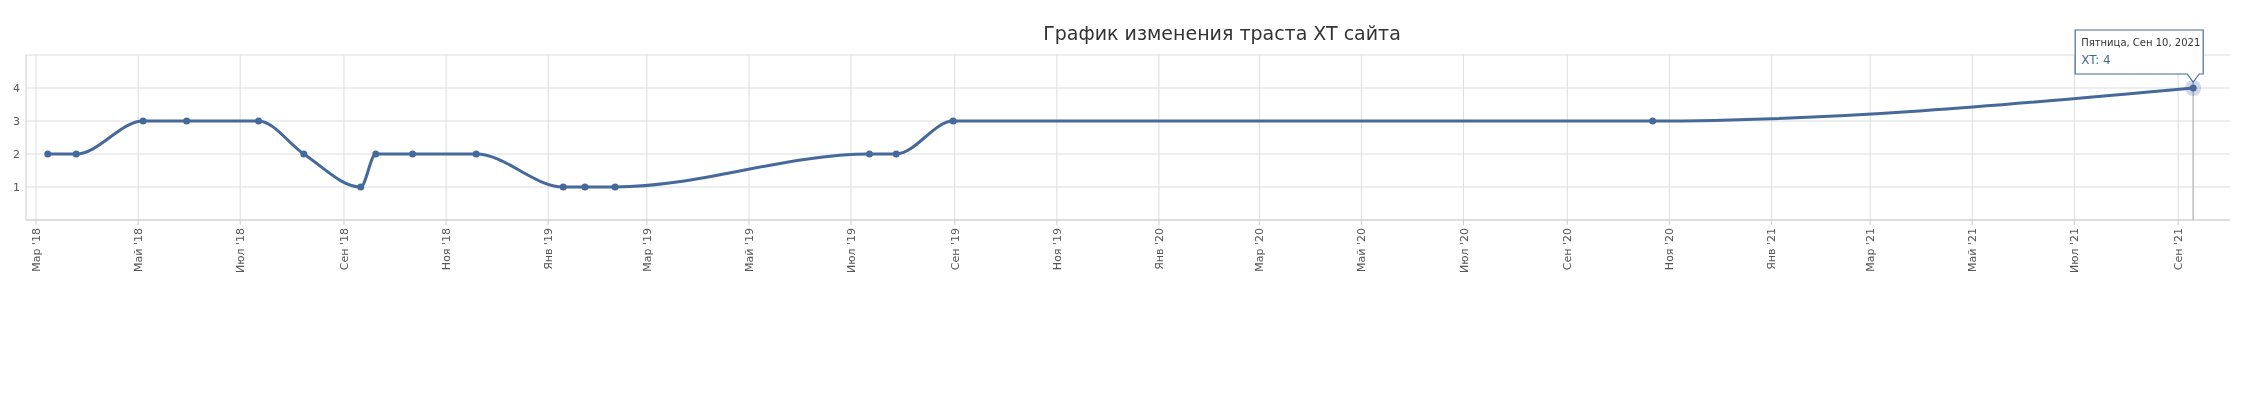  What do you see at coordinates (1260, 250) in the screenshot?
I see `x-tick-label: Мар '20` at bounding box center [1260, 250].